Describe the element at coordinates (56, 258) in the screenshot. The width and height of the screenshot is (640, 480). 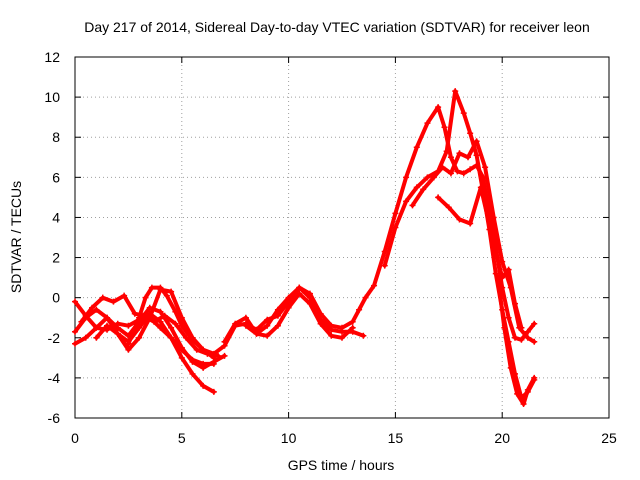
I see `y-tick-label: 2` at that location.